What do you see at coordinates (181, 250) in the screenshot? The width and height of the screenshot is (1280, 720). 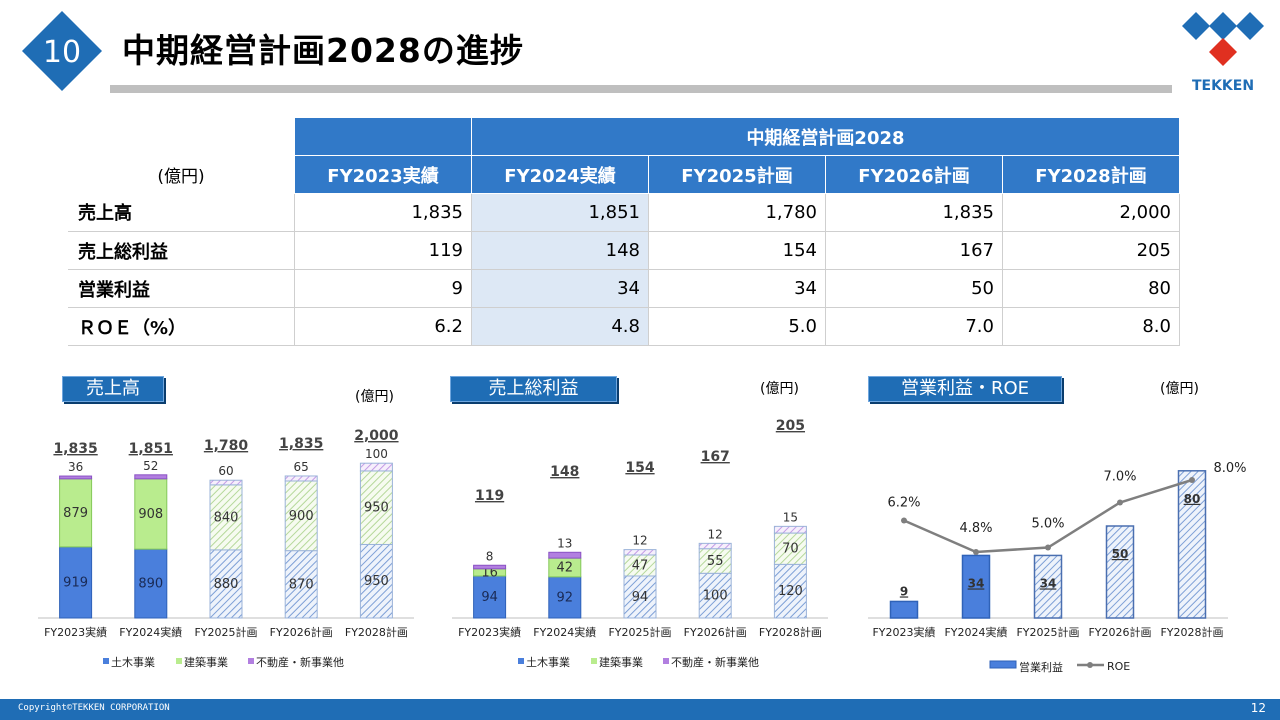 I see `row-label: 売上総利益` at bounding box center [181, 250].